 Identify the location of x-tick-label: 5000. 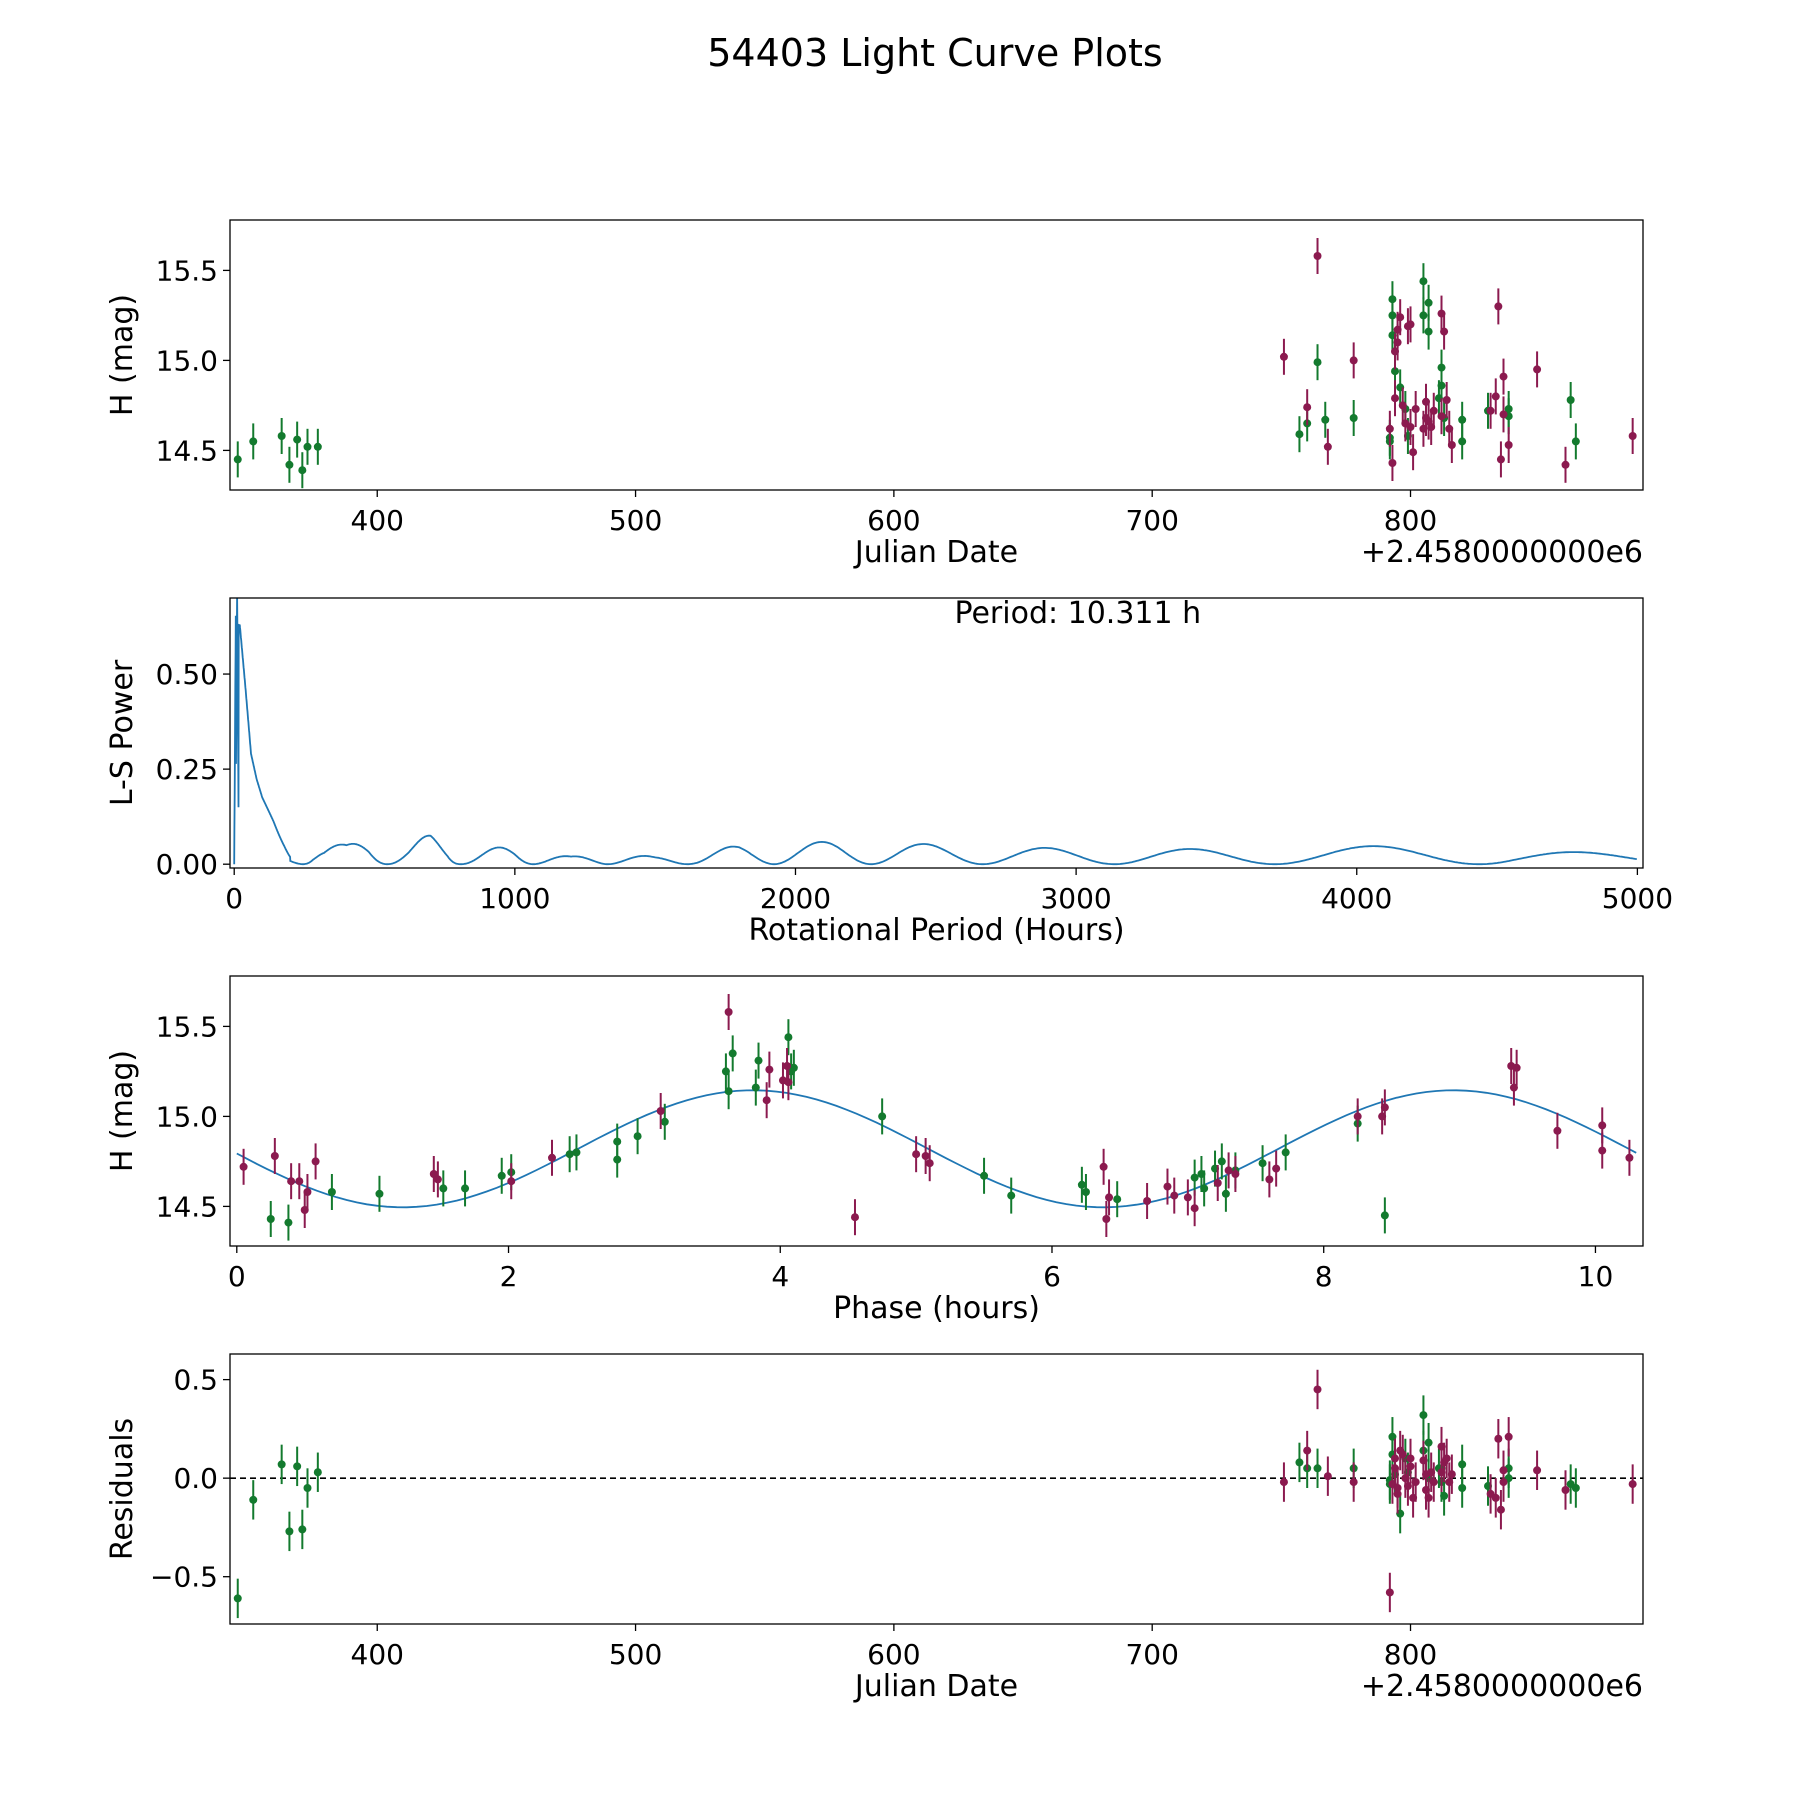
(1637, 898).